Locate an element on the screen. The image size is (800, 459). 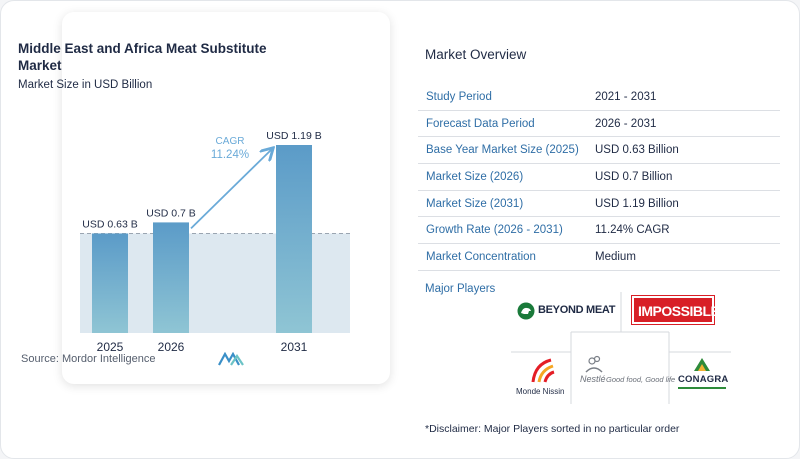
data-label-2026: USD 0.7 B is located at coordinates (171, 213).